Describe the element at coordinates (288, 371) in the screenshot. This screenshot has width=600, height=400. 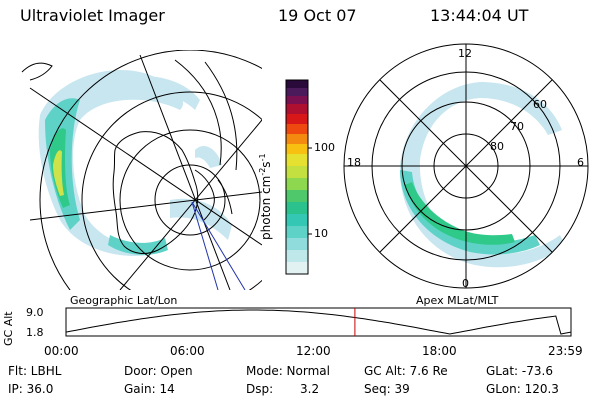
I see `mode-info: Mode: Normal` at that location.